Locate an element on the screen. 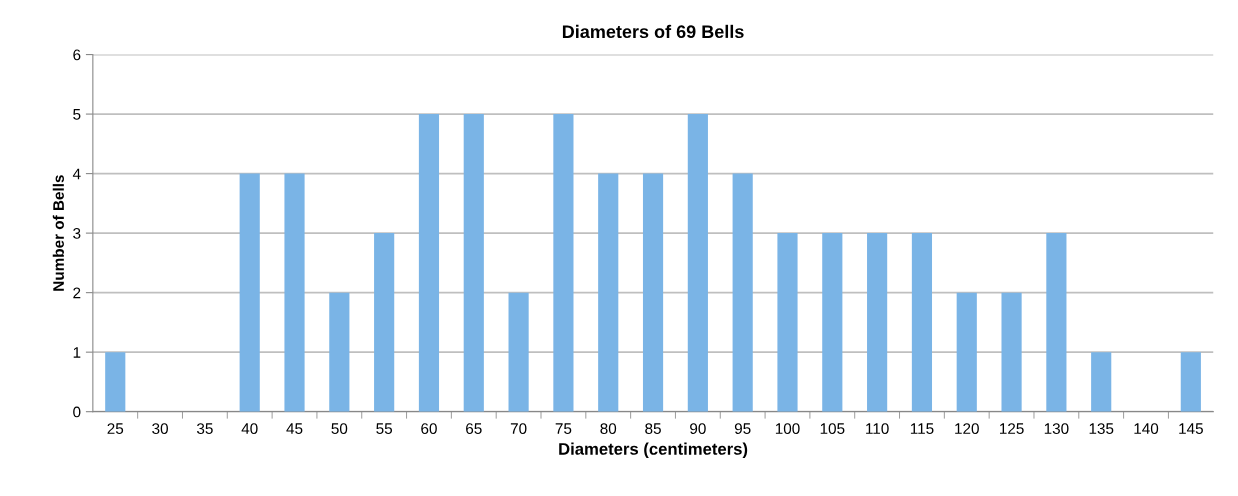 The image size is (1238, 496). x-tick-label: 125 is located at coordinates (1011, 429).